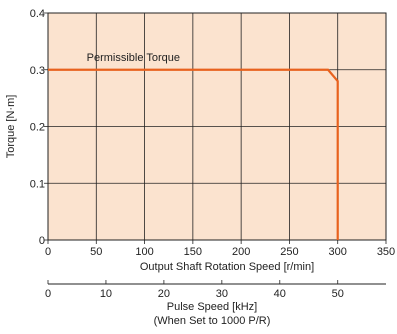 The image size is (397, 334). What do you see at coordinates (241, 252) in the screenshot?
I see `x-tick-label: 200` at bounding box center [241, 252].